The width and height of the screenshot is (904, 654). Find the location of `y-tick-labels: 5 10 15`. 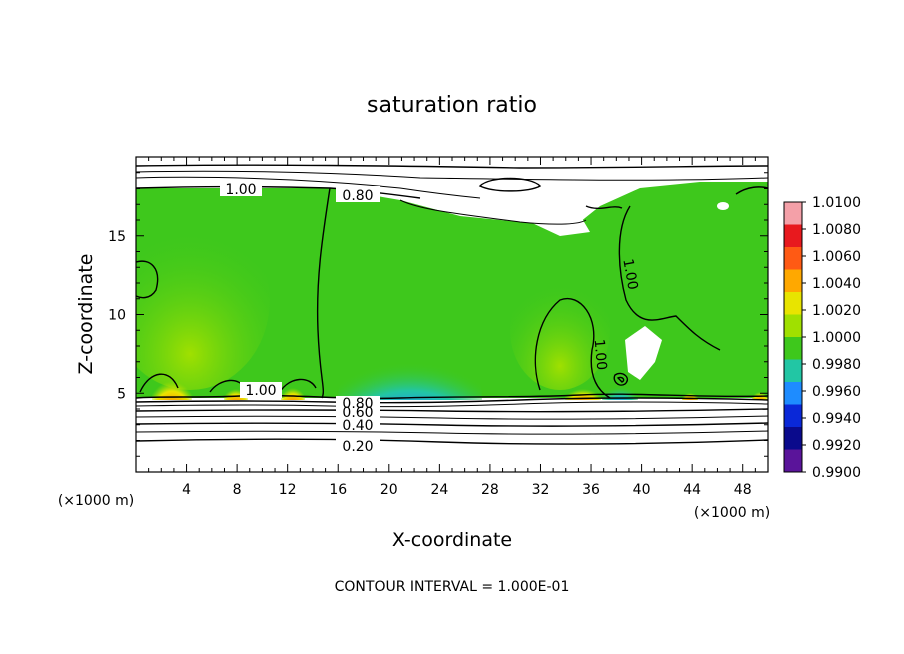

y-tick-labels: 5 10 15 is located at coordinates (117, 316).